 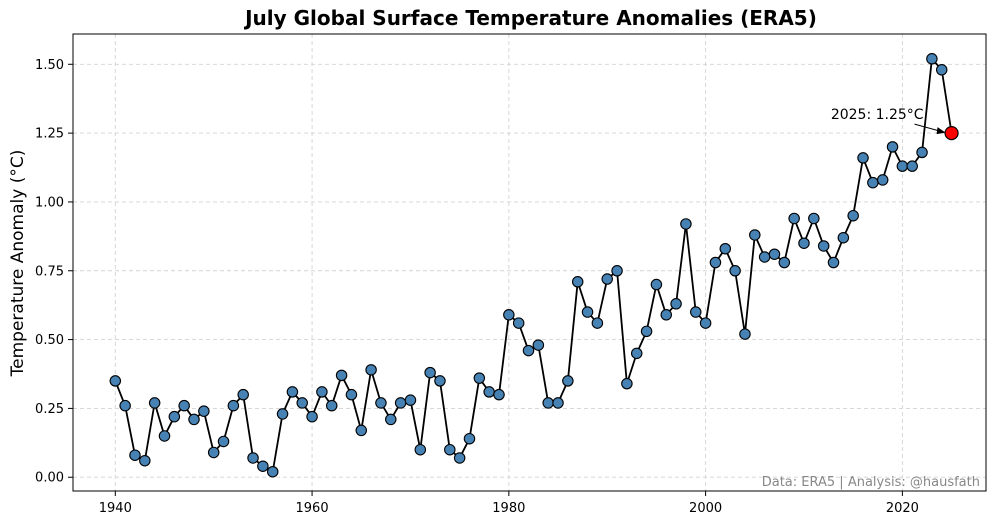 What do you see at coordinates (666, 315) in the screenshot?
I see `data-point-1996` at bounding box center [666, 315].